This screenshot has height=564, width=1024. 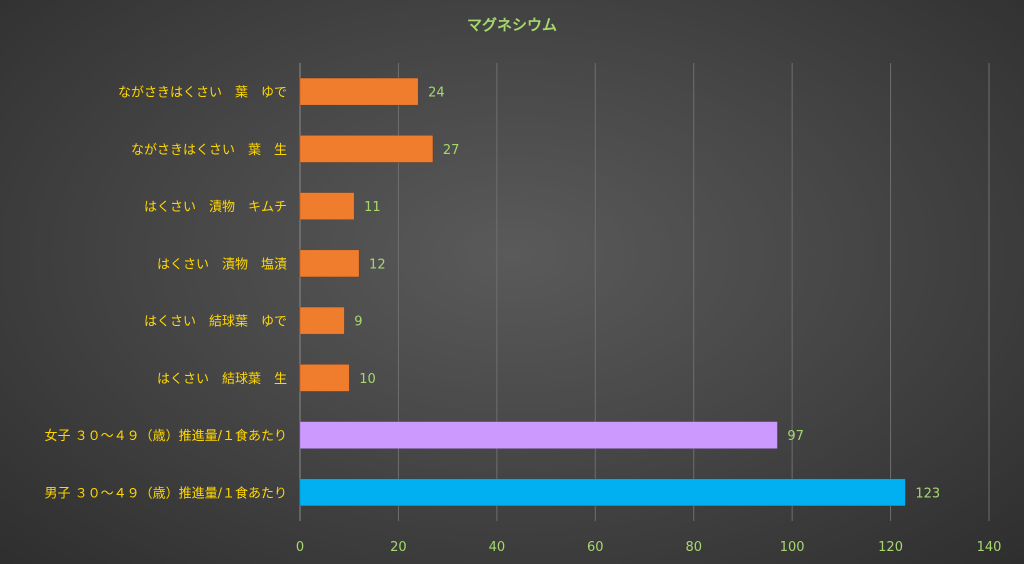 What do you see at coordinates (497, 547) in the screenshot?
I see `x-tick-label: 40` at bounding box center [497, 547].